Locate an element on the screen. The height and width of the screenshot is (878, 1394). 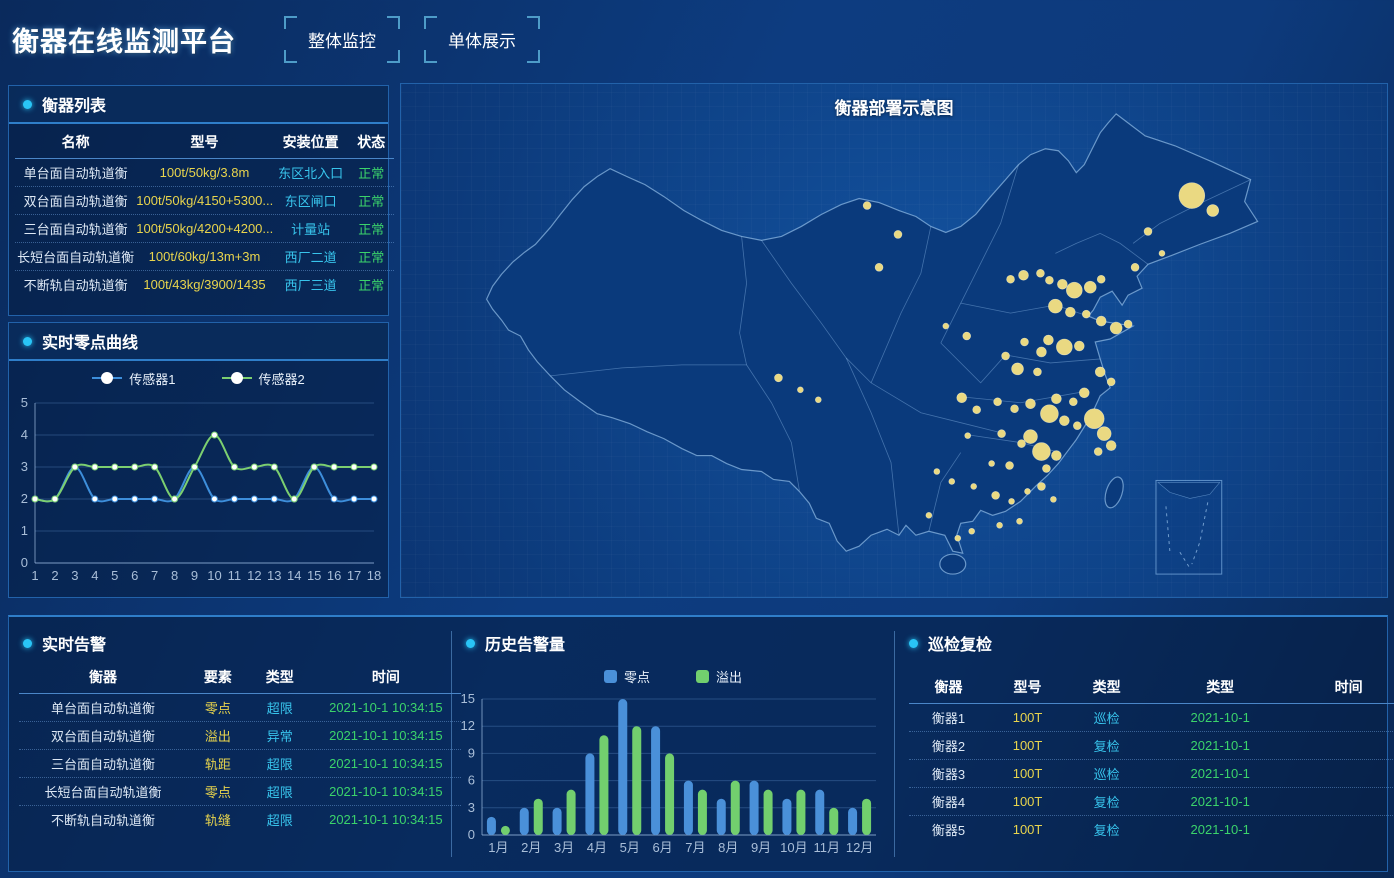
nav-tab-label: 单体展示 is located at coordinates (482, 41).